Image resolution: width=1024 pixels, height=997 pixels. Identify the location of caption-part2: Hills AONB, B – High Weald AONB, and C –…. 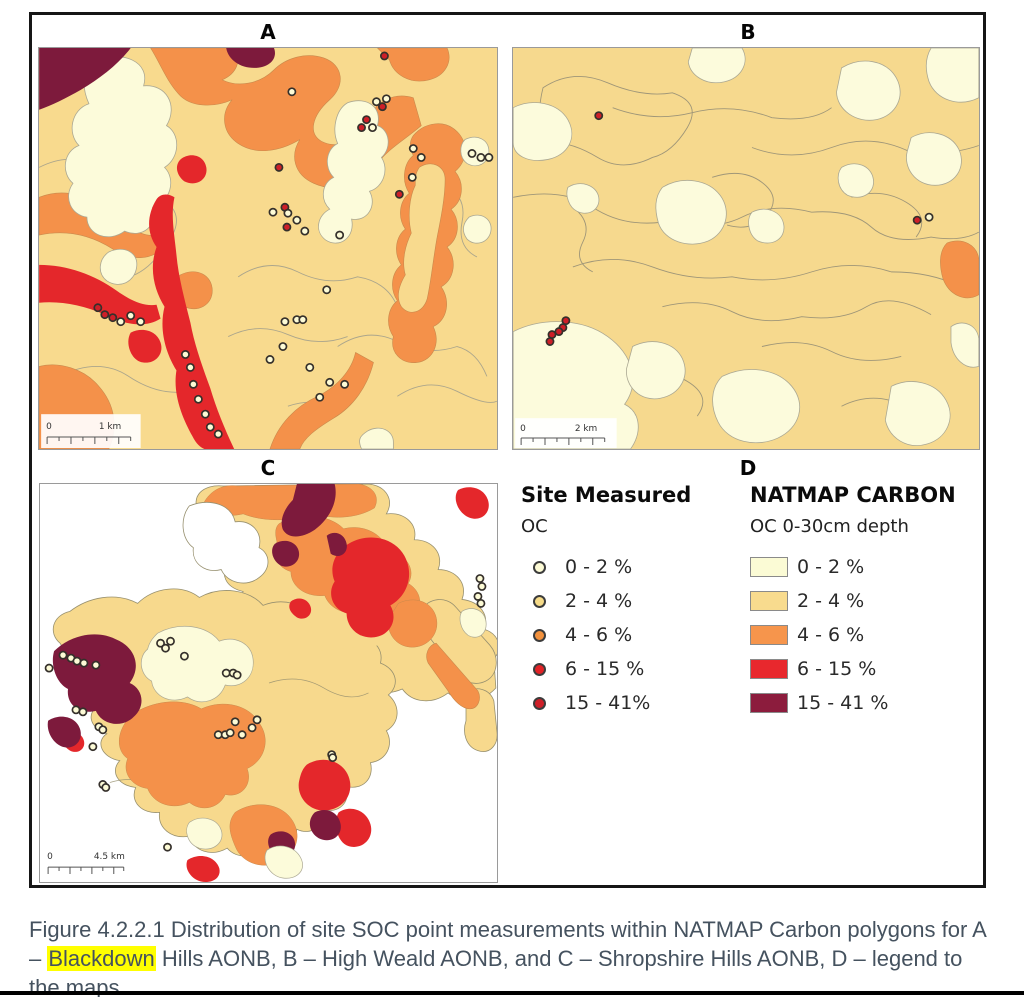
(496, 971).